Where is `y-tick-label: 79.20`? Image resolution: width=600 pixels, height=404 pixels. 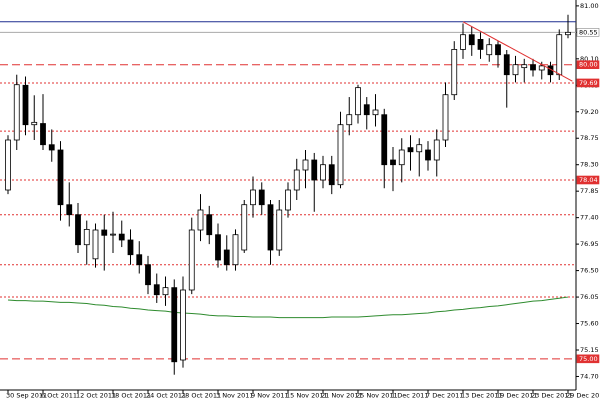
y-tick-label: 79.20 is located at coordinates (589, 112).